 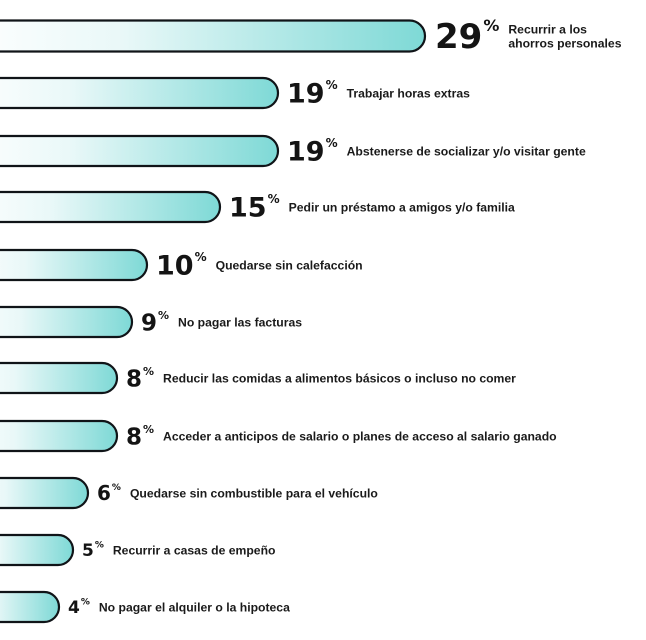 I want to click on value-label: 5, so click(x=88, y=551).